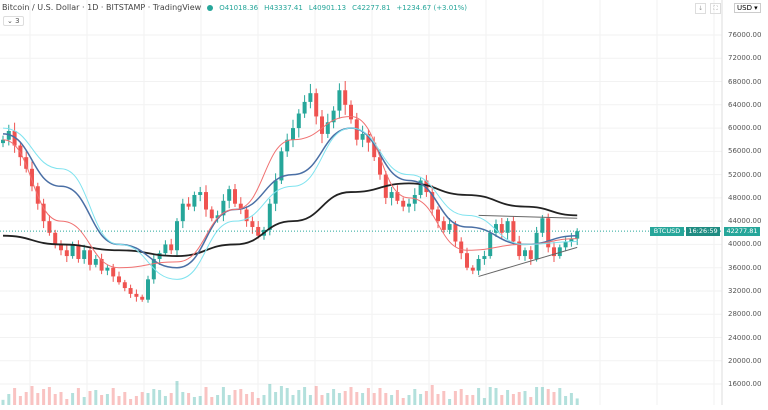 Image resolution: width=768 pixels, height=410 pixels. What do you see at coordinates (327, 7) in the screenshot?
I see `ohlc-low: L40901.13` at bounding box center [327, 7].